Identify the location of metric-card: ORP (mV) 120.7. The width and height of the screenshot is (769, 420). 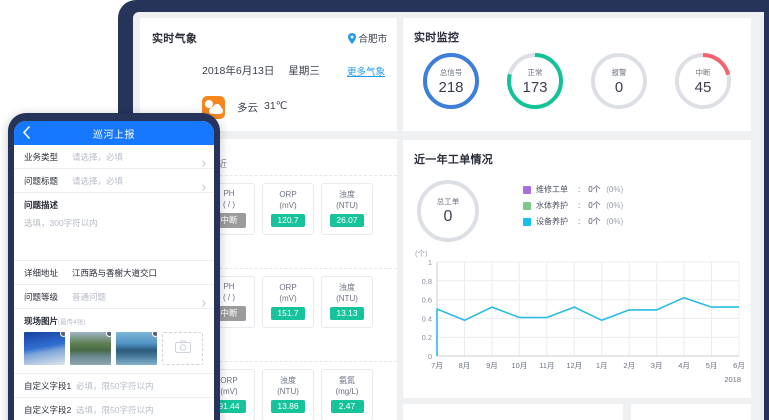
(288, 209).